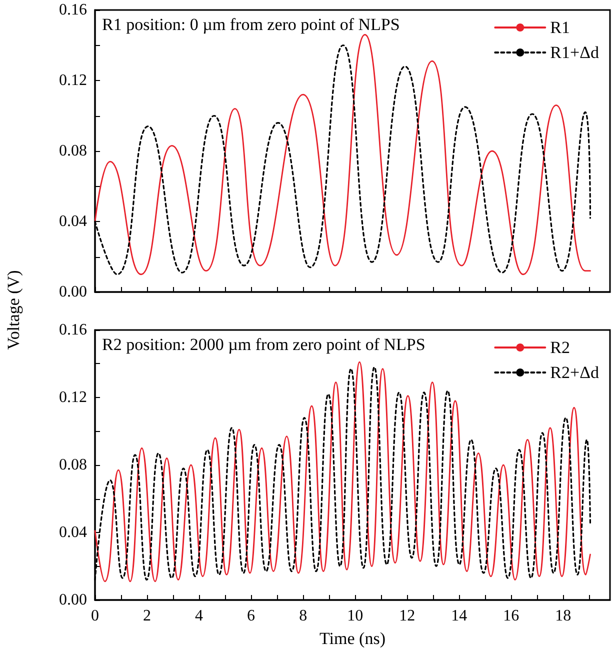 The height and width of the screenshot is (668, 612). Describe the element at coordinates (459, 616) in the screenshot. I see `x-tick-label: 14` at that location.